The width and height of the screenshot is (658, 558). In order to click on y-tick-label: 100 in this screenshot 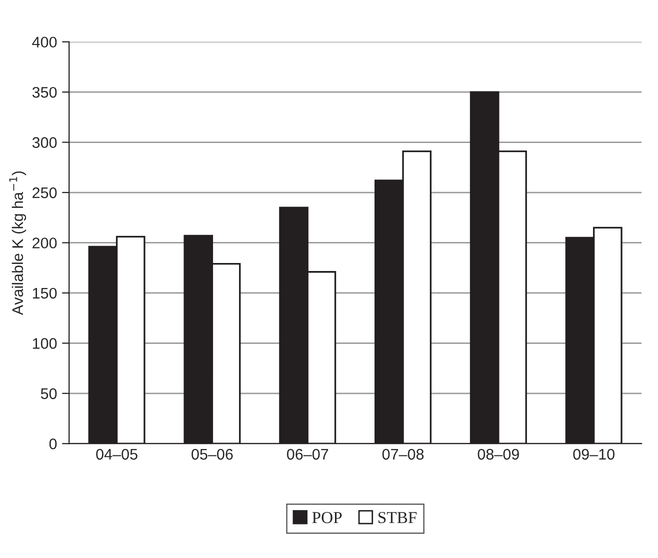, I will do `click(44, 343)`.